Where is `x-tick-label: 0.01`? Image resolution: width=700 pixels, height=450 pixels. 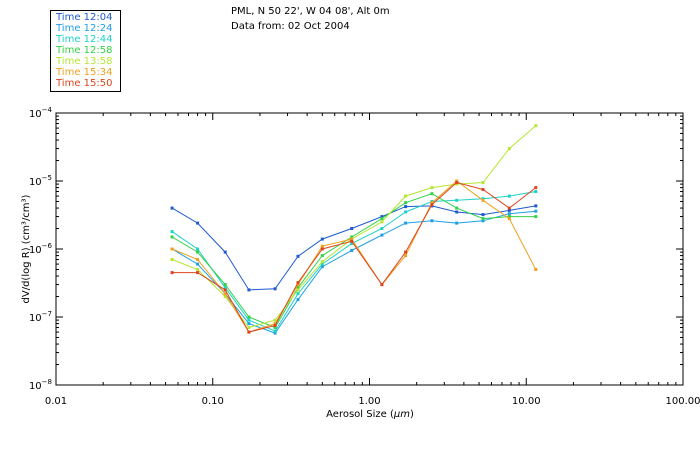 x-tick-label: 0.01 is located at coordinates (56, 401).